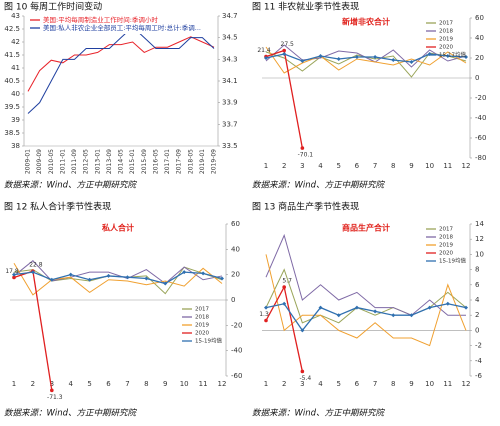 The image size is (500, 426). Describe the element at coordinates (479, 361) in the screenshot. I see `y-tick-label: -4` at that location.